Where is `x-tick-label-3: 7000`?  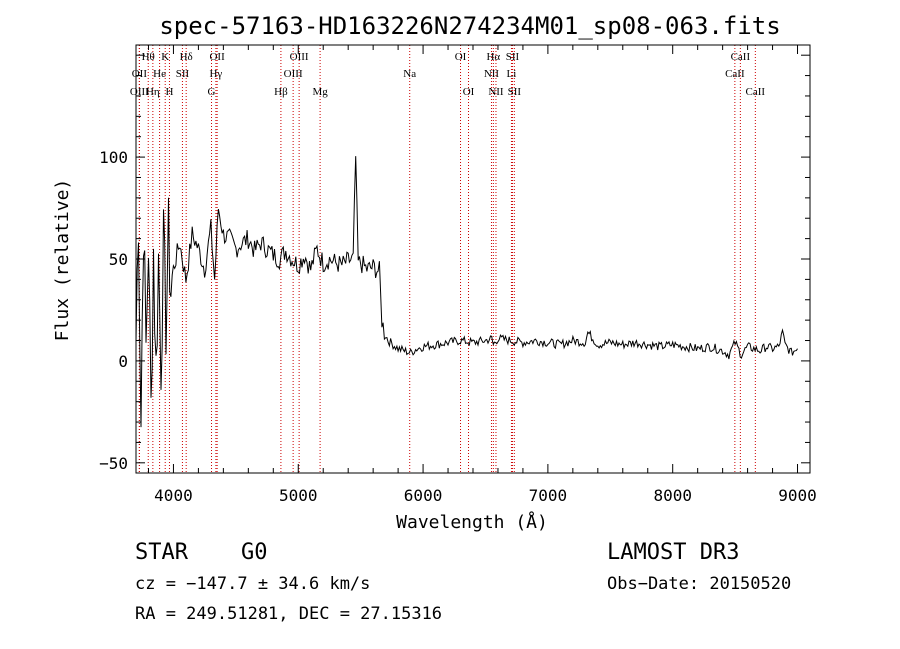
x-tick-label-3: 7000 is located at coordinates (548, 495).